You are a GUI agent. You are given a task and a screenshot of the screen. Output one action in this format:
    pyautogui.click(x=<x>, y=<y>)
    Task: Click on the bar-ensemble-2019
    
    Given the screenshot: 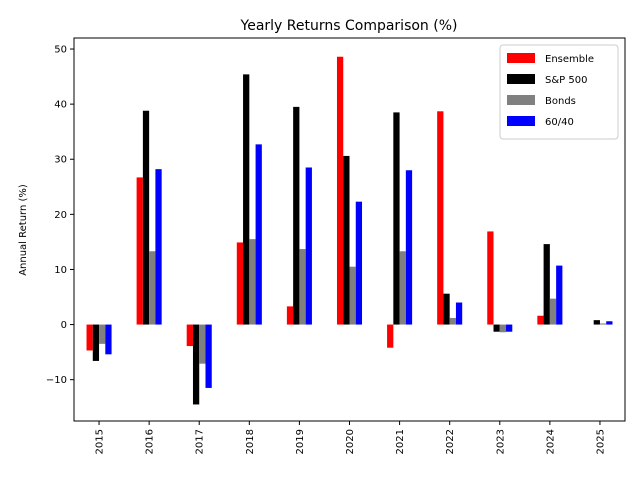 What is the action you would take?
    pyautogui.click(x=290, y=315)
    